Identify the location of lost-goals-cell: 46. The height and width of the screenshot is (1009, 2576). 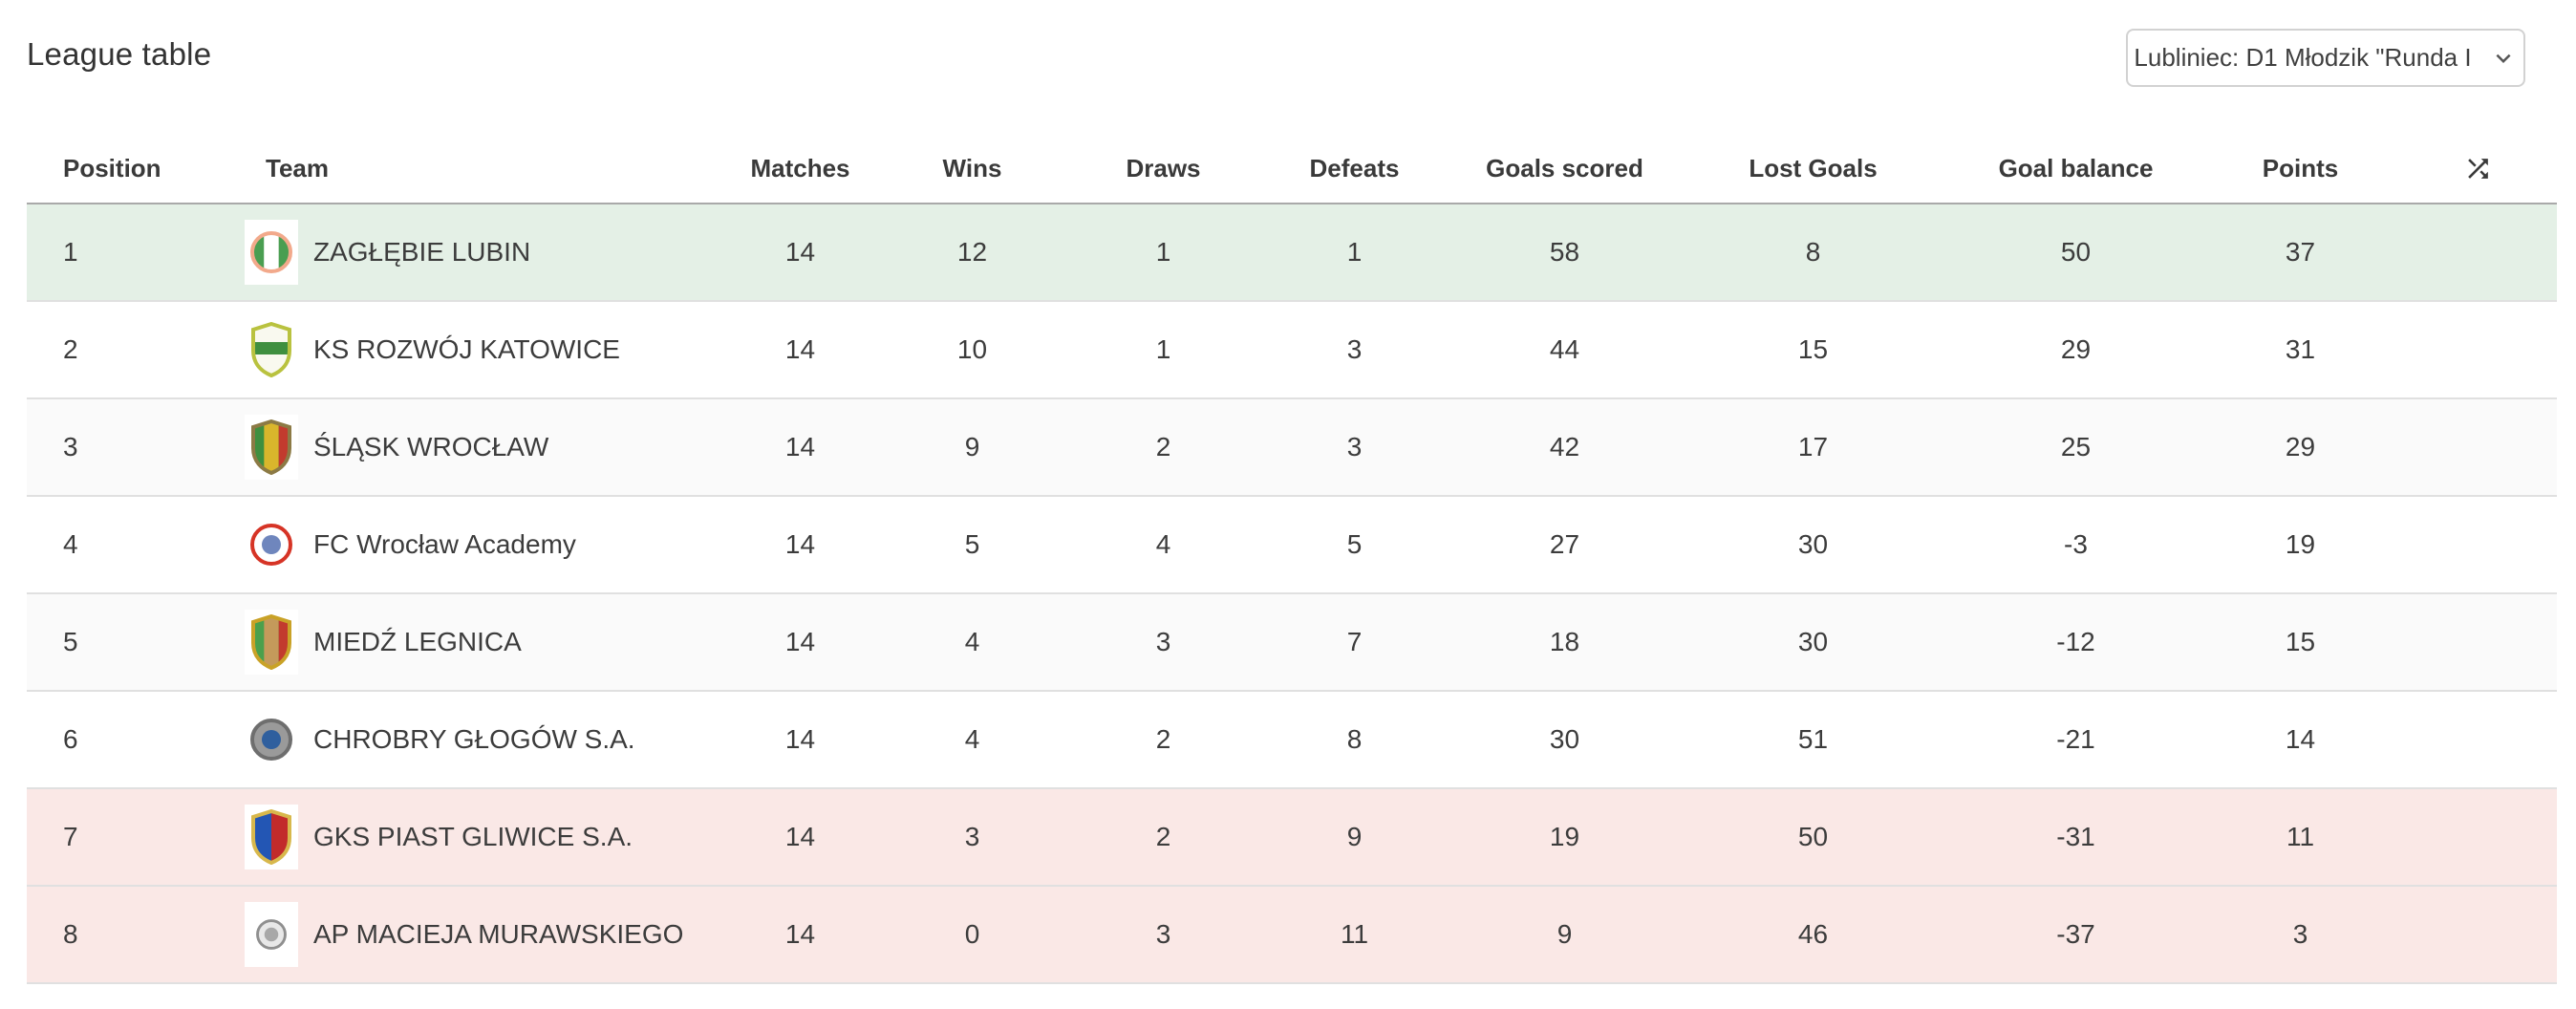
(1813, 934).